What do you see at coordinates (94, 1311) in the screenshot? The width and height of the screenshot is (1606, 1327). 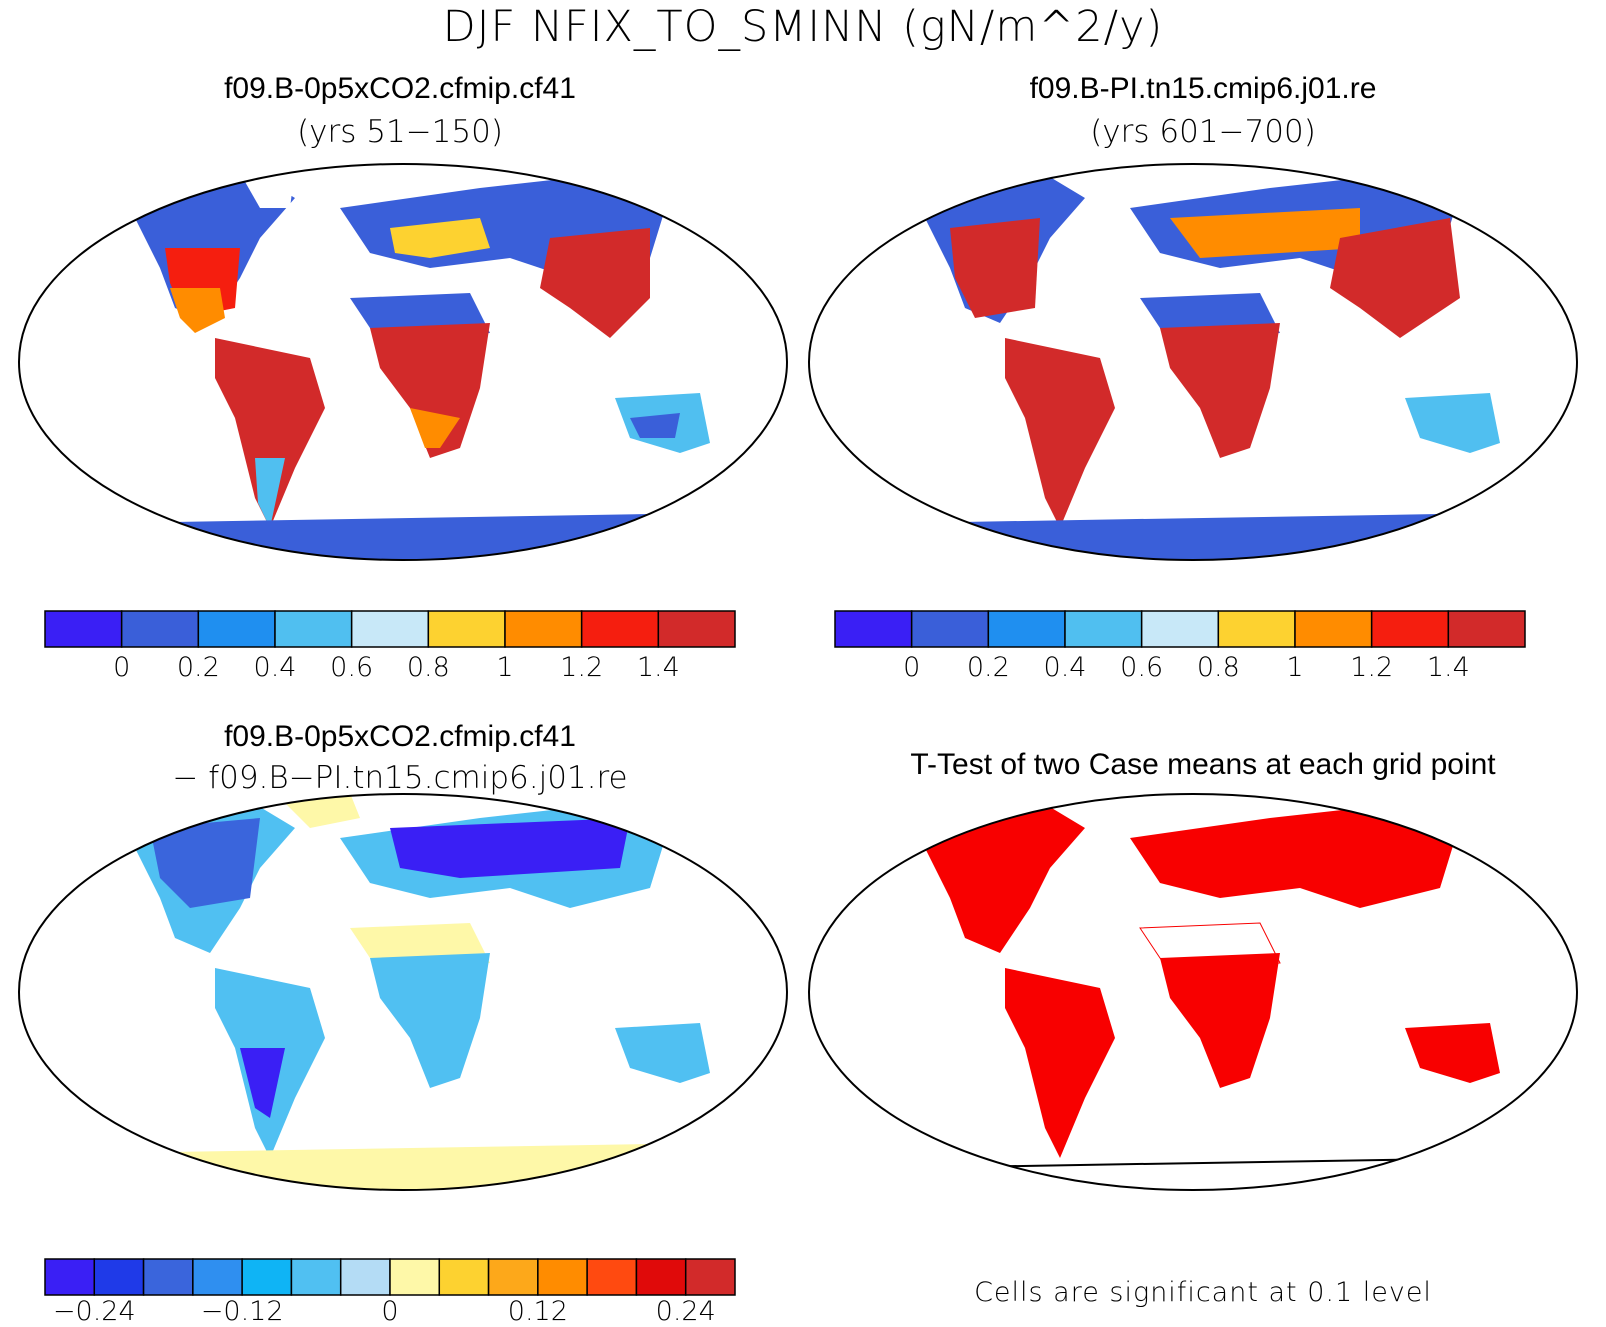 I see `colorbar-tick-label: −0.24` at bounding box center [94, 1311].